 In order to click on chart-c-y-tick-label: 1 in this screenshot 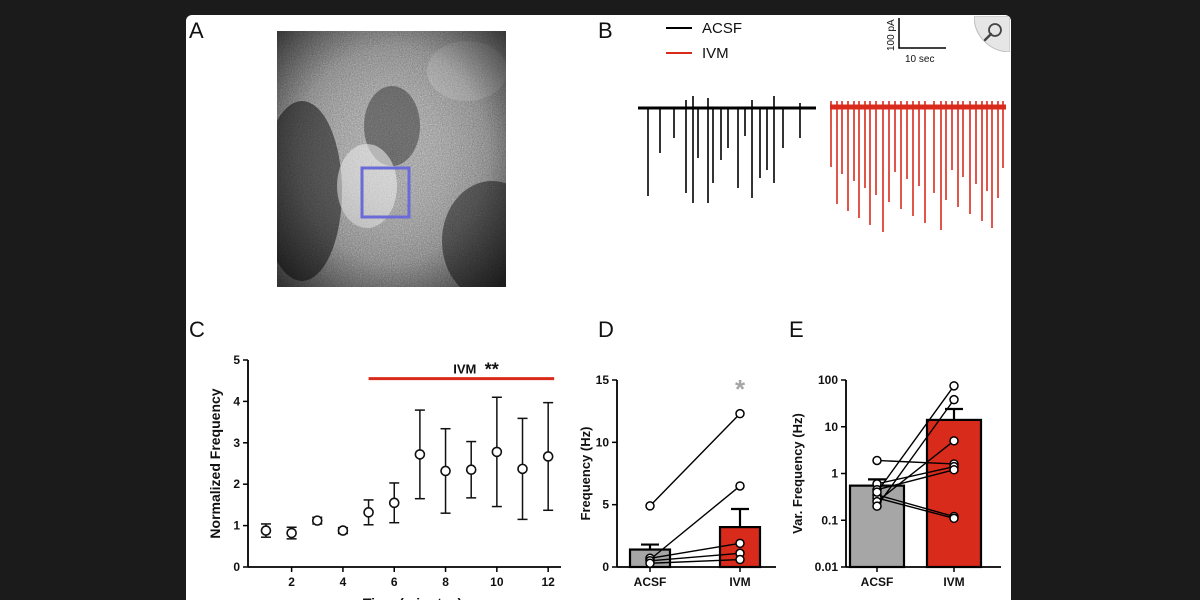, I will do `click(236, 526)`.